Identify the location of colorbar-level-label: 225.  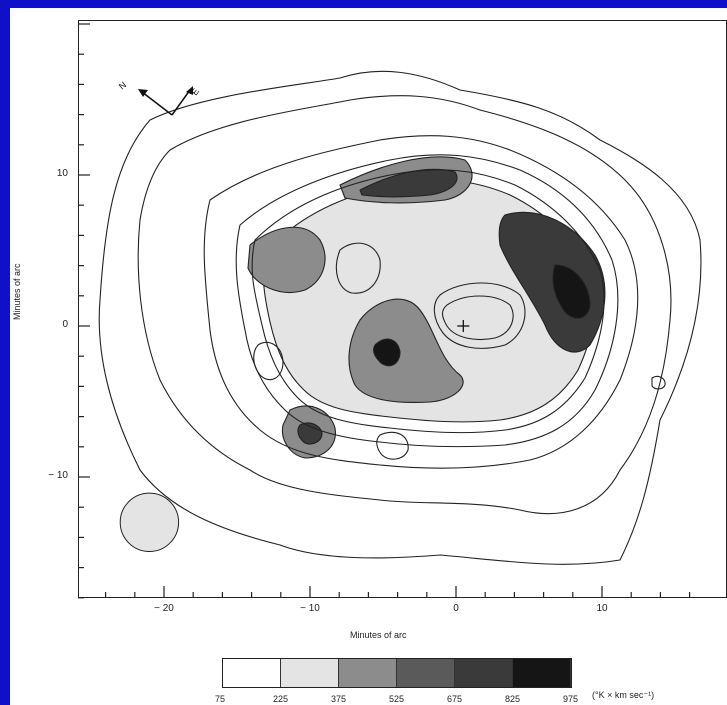
(281, 699).